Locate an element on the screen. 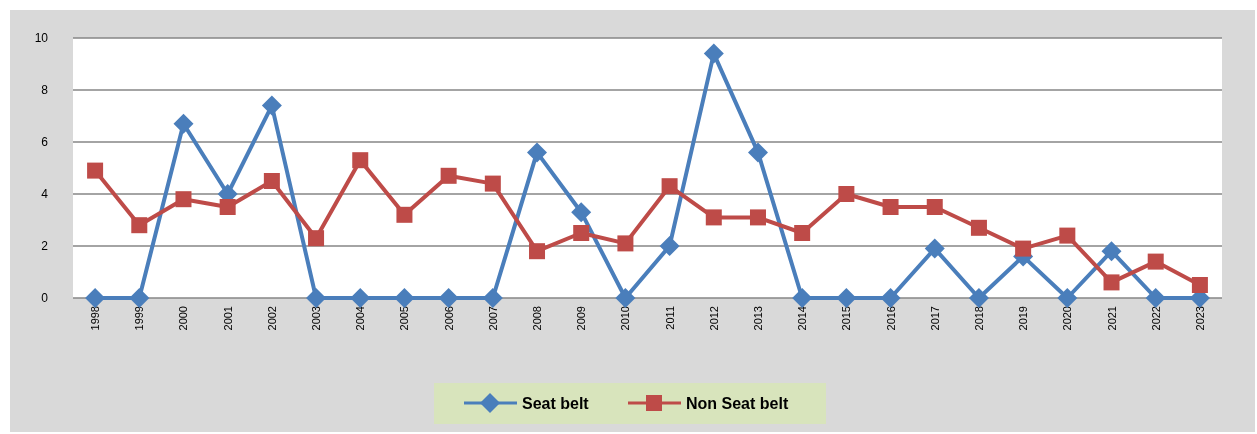 This screenshot has width=1257, height=434. x-tick-label: 2010 is located at coordinates (625, 318).